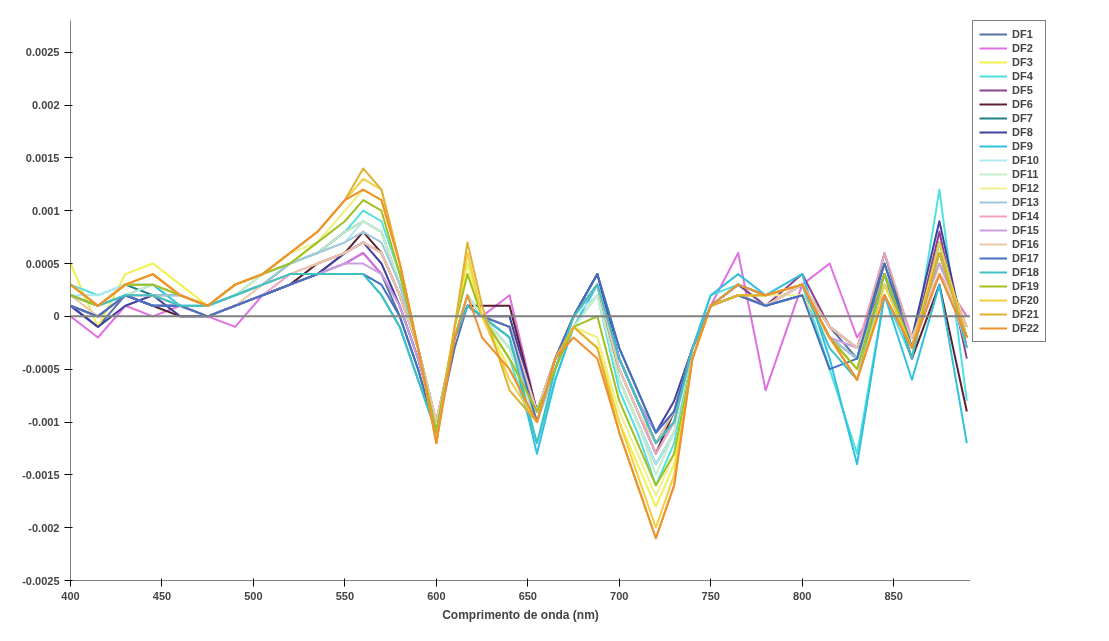  Describe the element at coordinates (56, 316) in the screenshot. I see `y-tick-label: 0` at that location.